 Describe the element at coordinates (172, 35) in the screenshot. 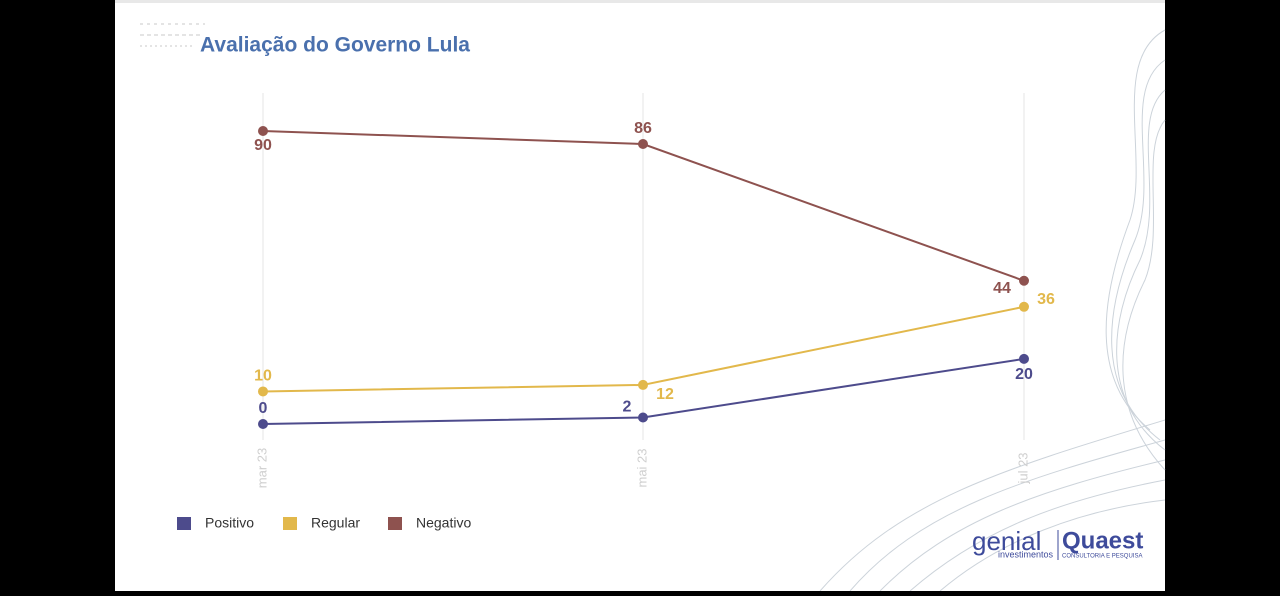

I see `header-icon` at that location.